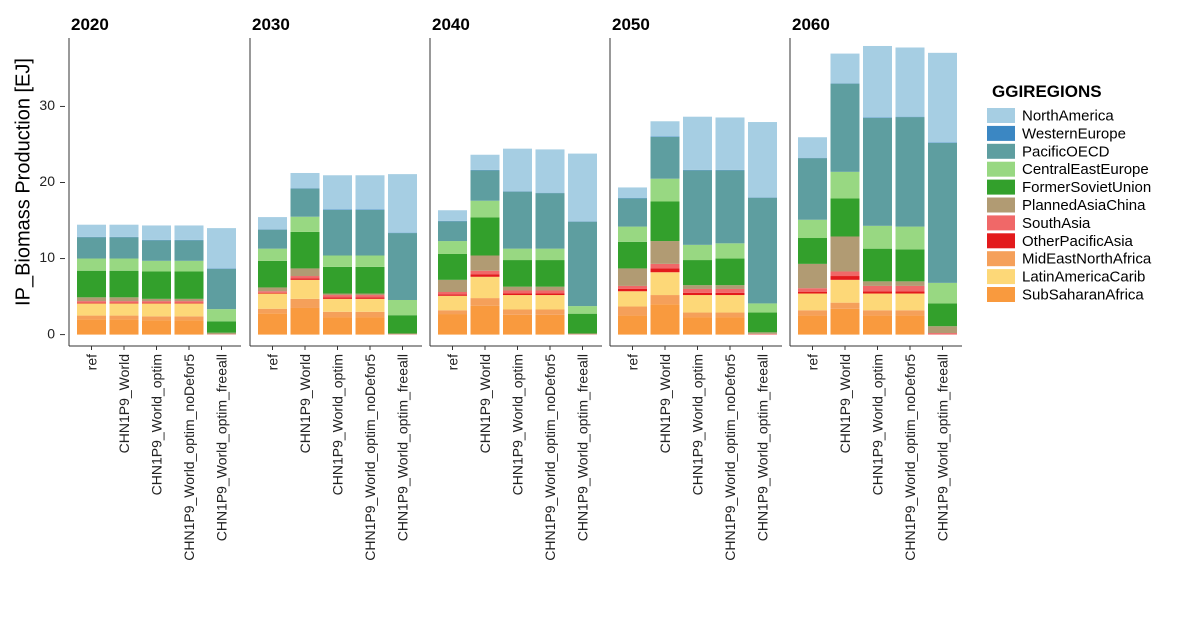 The height and width of the screenshot is (622, 1192). What do you see at coordinates (52, 219) in the screenshot?
I see `y-axis: 0 10 20 30` at bounding box center [52, 219].